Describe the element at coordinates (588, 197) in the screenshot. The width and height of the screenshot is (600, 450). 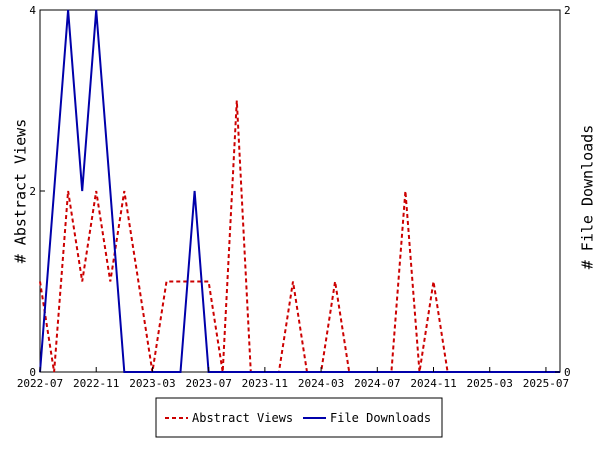
I see `y-axis-right-title: # File Downloads` at that location.